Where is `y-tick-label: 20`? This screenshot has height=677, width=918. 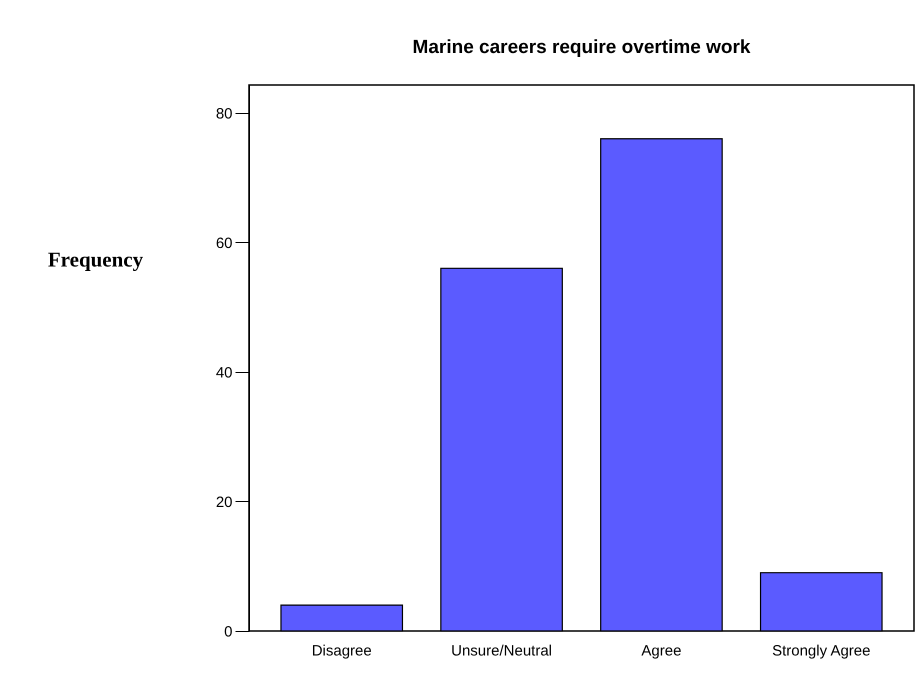 y-tick-label: 20 is located at coordinates (224, 502).